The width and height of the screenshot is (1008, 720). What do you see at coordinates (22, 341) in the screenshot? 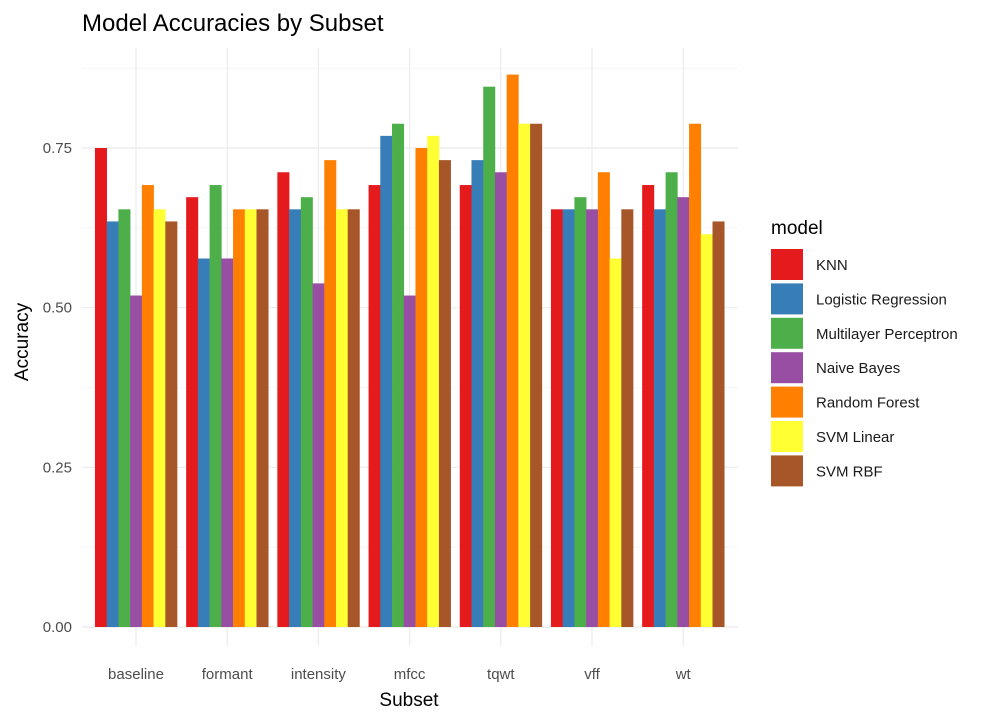
I see `y-axis-title: Accuracy` at bounding box center [22, 341].